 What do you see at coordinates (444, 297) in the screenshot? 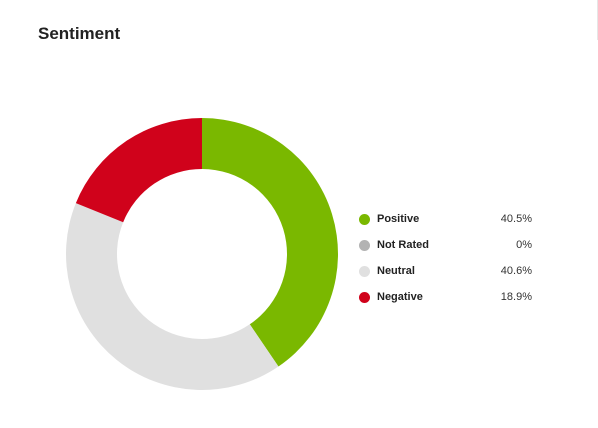
I see `legend-item-negative: Negative 18.9%` at bounding box center [444, 297].